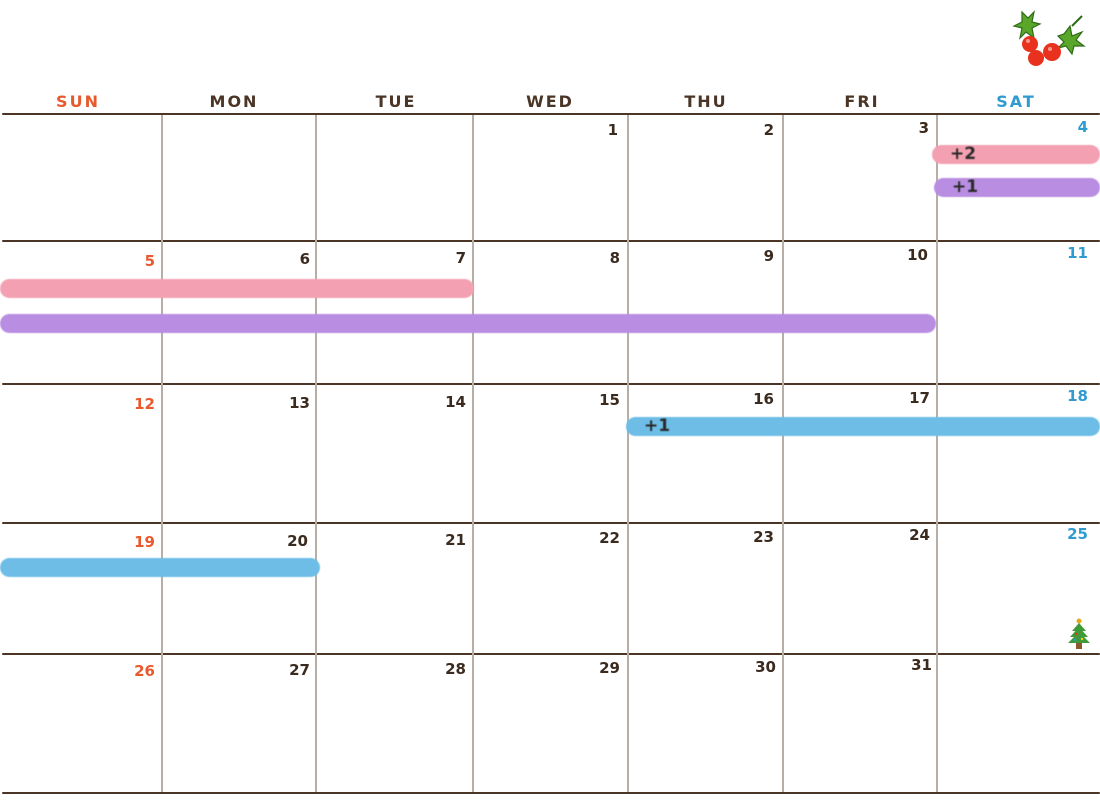 Image resolution: width=1100 pixels, height=800 pixels. I want to click on day-cell-number: 27, so click(299, 670).